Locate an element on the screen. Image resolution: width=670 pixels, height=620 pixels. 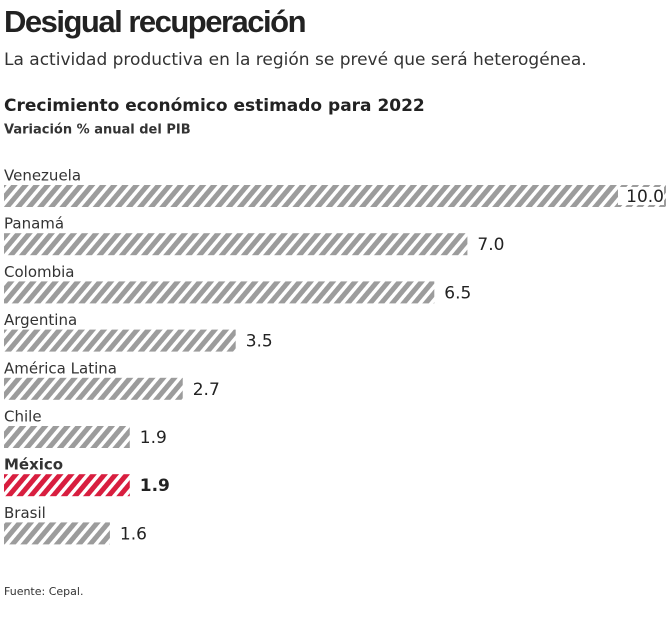
category-label: Chile is located at coordinates (23, 417).